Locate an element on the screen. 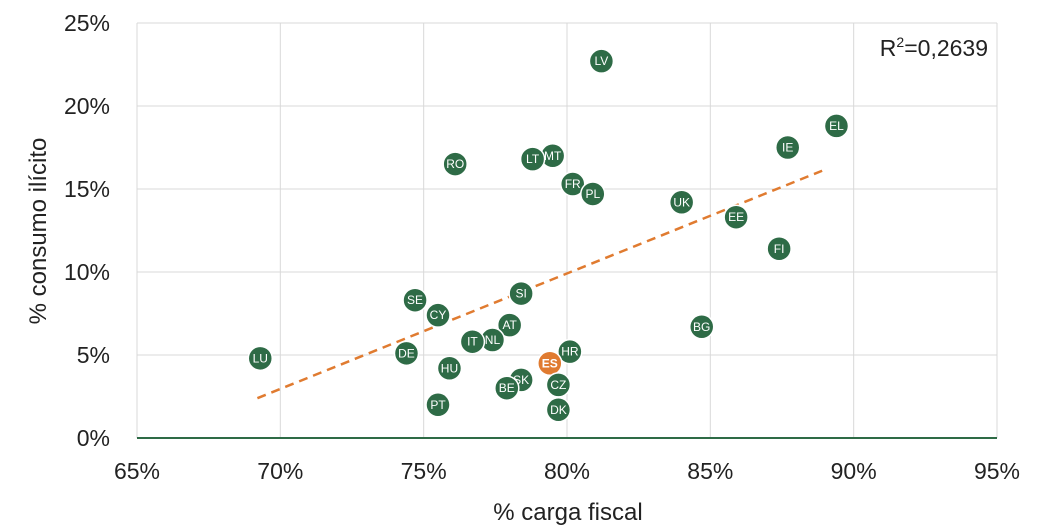 The image size is (1041, 531). data-point-label: CY is located at coordinates (438, 315).